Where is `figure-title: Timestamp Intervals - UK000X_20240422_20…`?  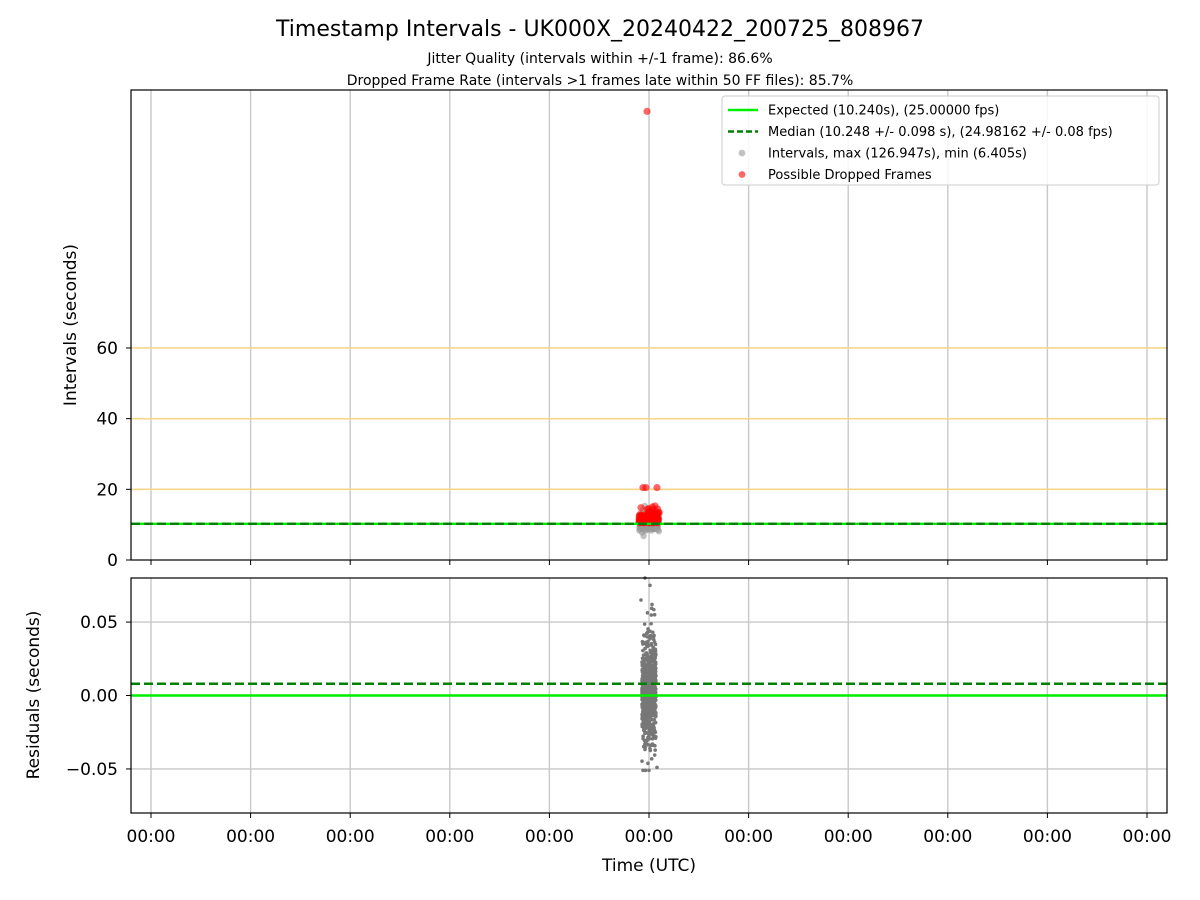 figure-title: Timestamp Intervals - UK000X_20240422_20… is located at coordinates (599, 29).